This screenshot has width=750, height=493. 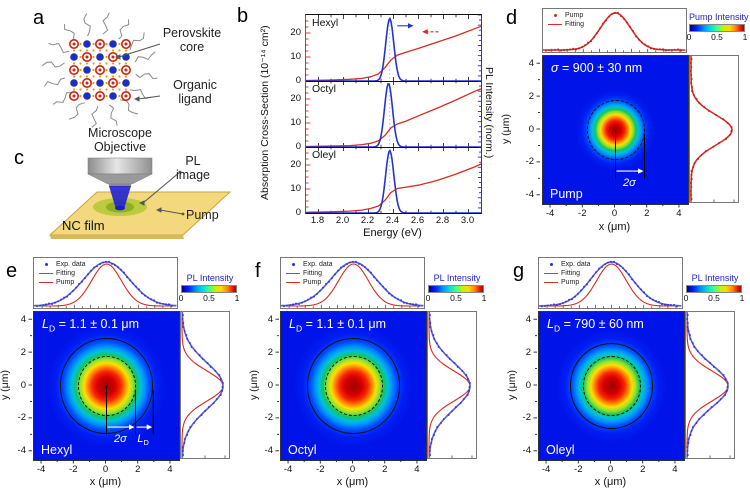 I want to click on legend-label: Fitting, so click(x=66, y=273).